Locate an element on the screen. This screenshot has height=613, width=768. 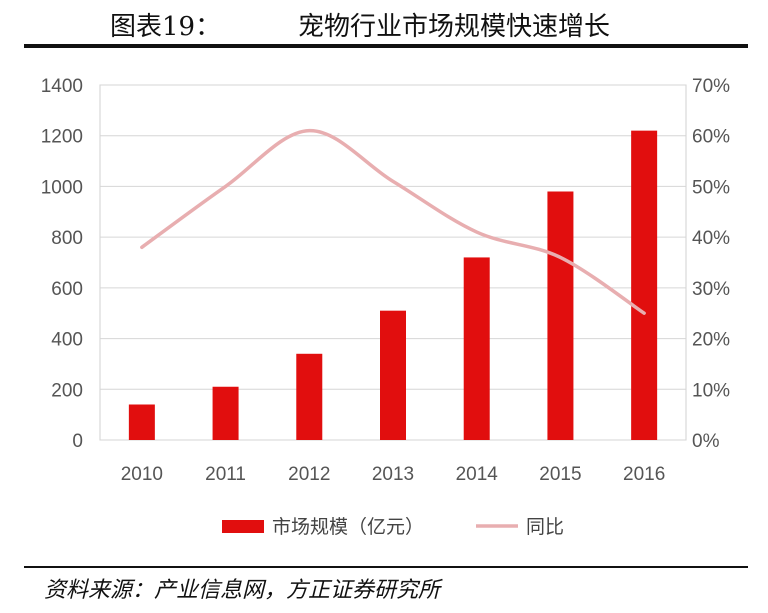
y-left-tick-label: 1400 is located at coordinates (62, 86).